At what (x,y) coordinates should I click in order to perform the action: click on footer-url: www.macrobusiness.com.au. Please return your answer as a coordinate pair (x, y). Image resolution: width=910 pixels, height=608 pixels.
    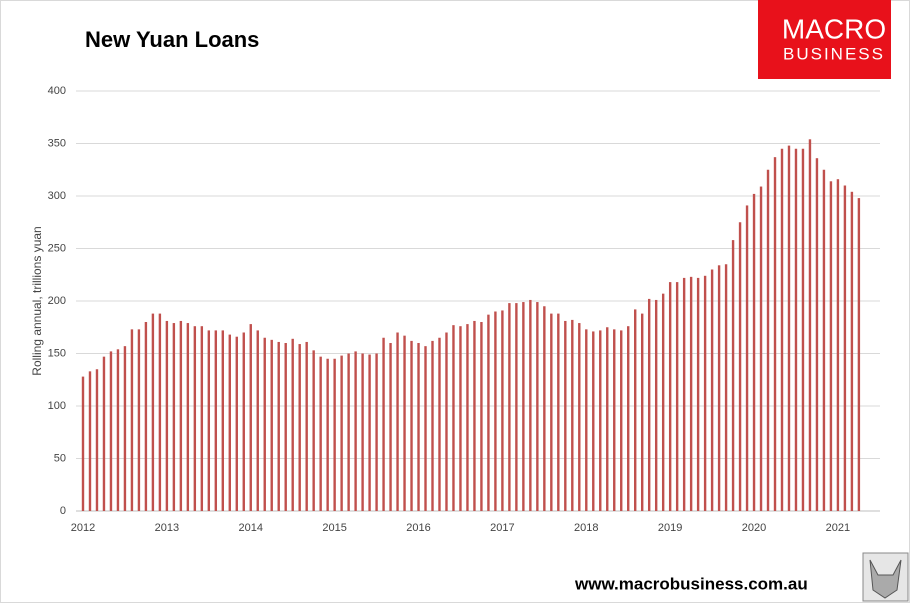
    Looking at the image, I should click on (691, 583).